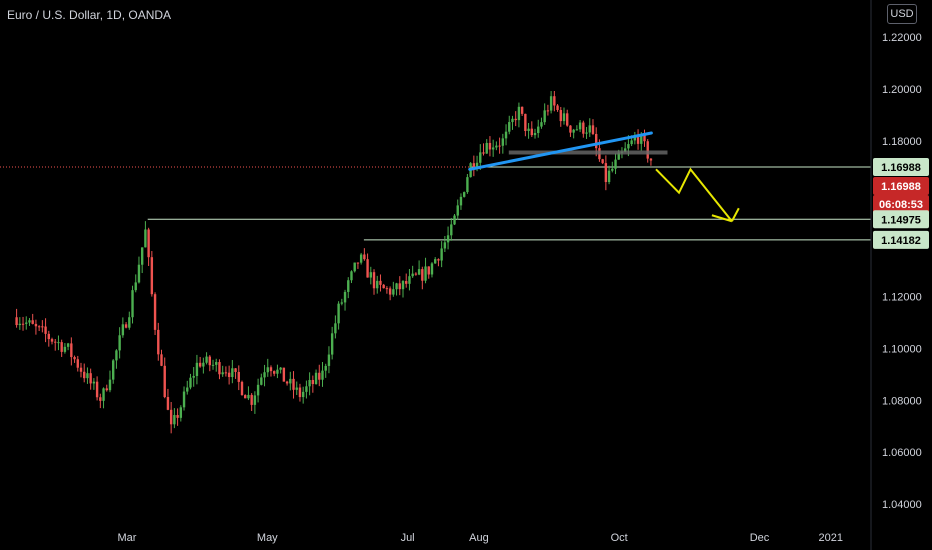 The image size is (932, 550). Describe the element at coordinates (901, 186) in the screenshot. I see `current-price-tag-bg` at that location.